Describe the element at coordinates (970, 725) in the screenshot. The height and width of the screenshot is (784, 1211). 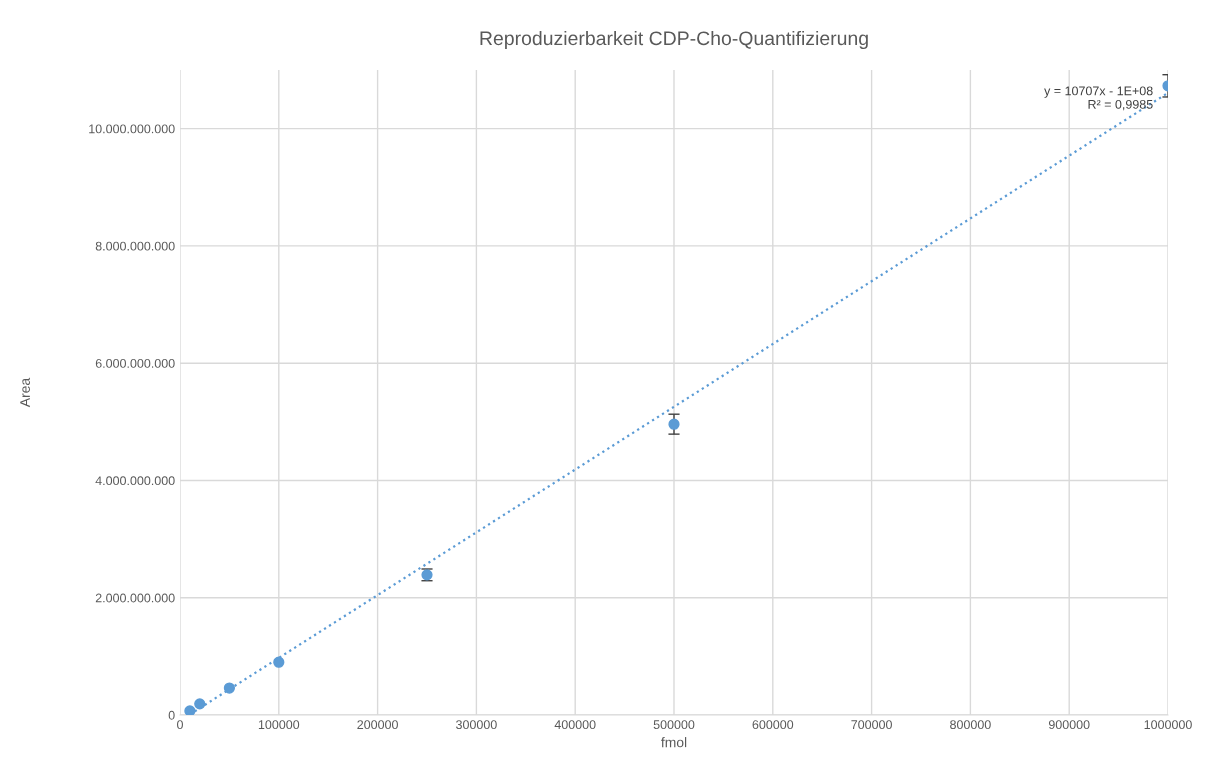
I see `x-tick-label: 800000` at that location.